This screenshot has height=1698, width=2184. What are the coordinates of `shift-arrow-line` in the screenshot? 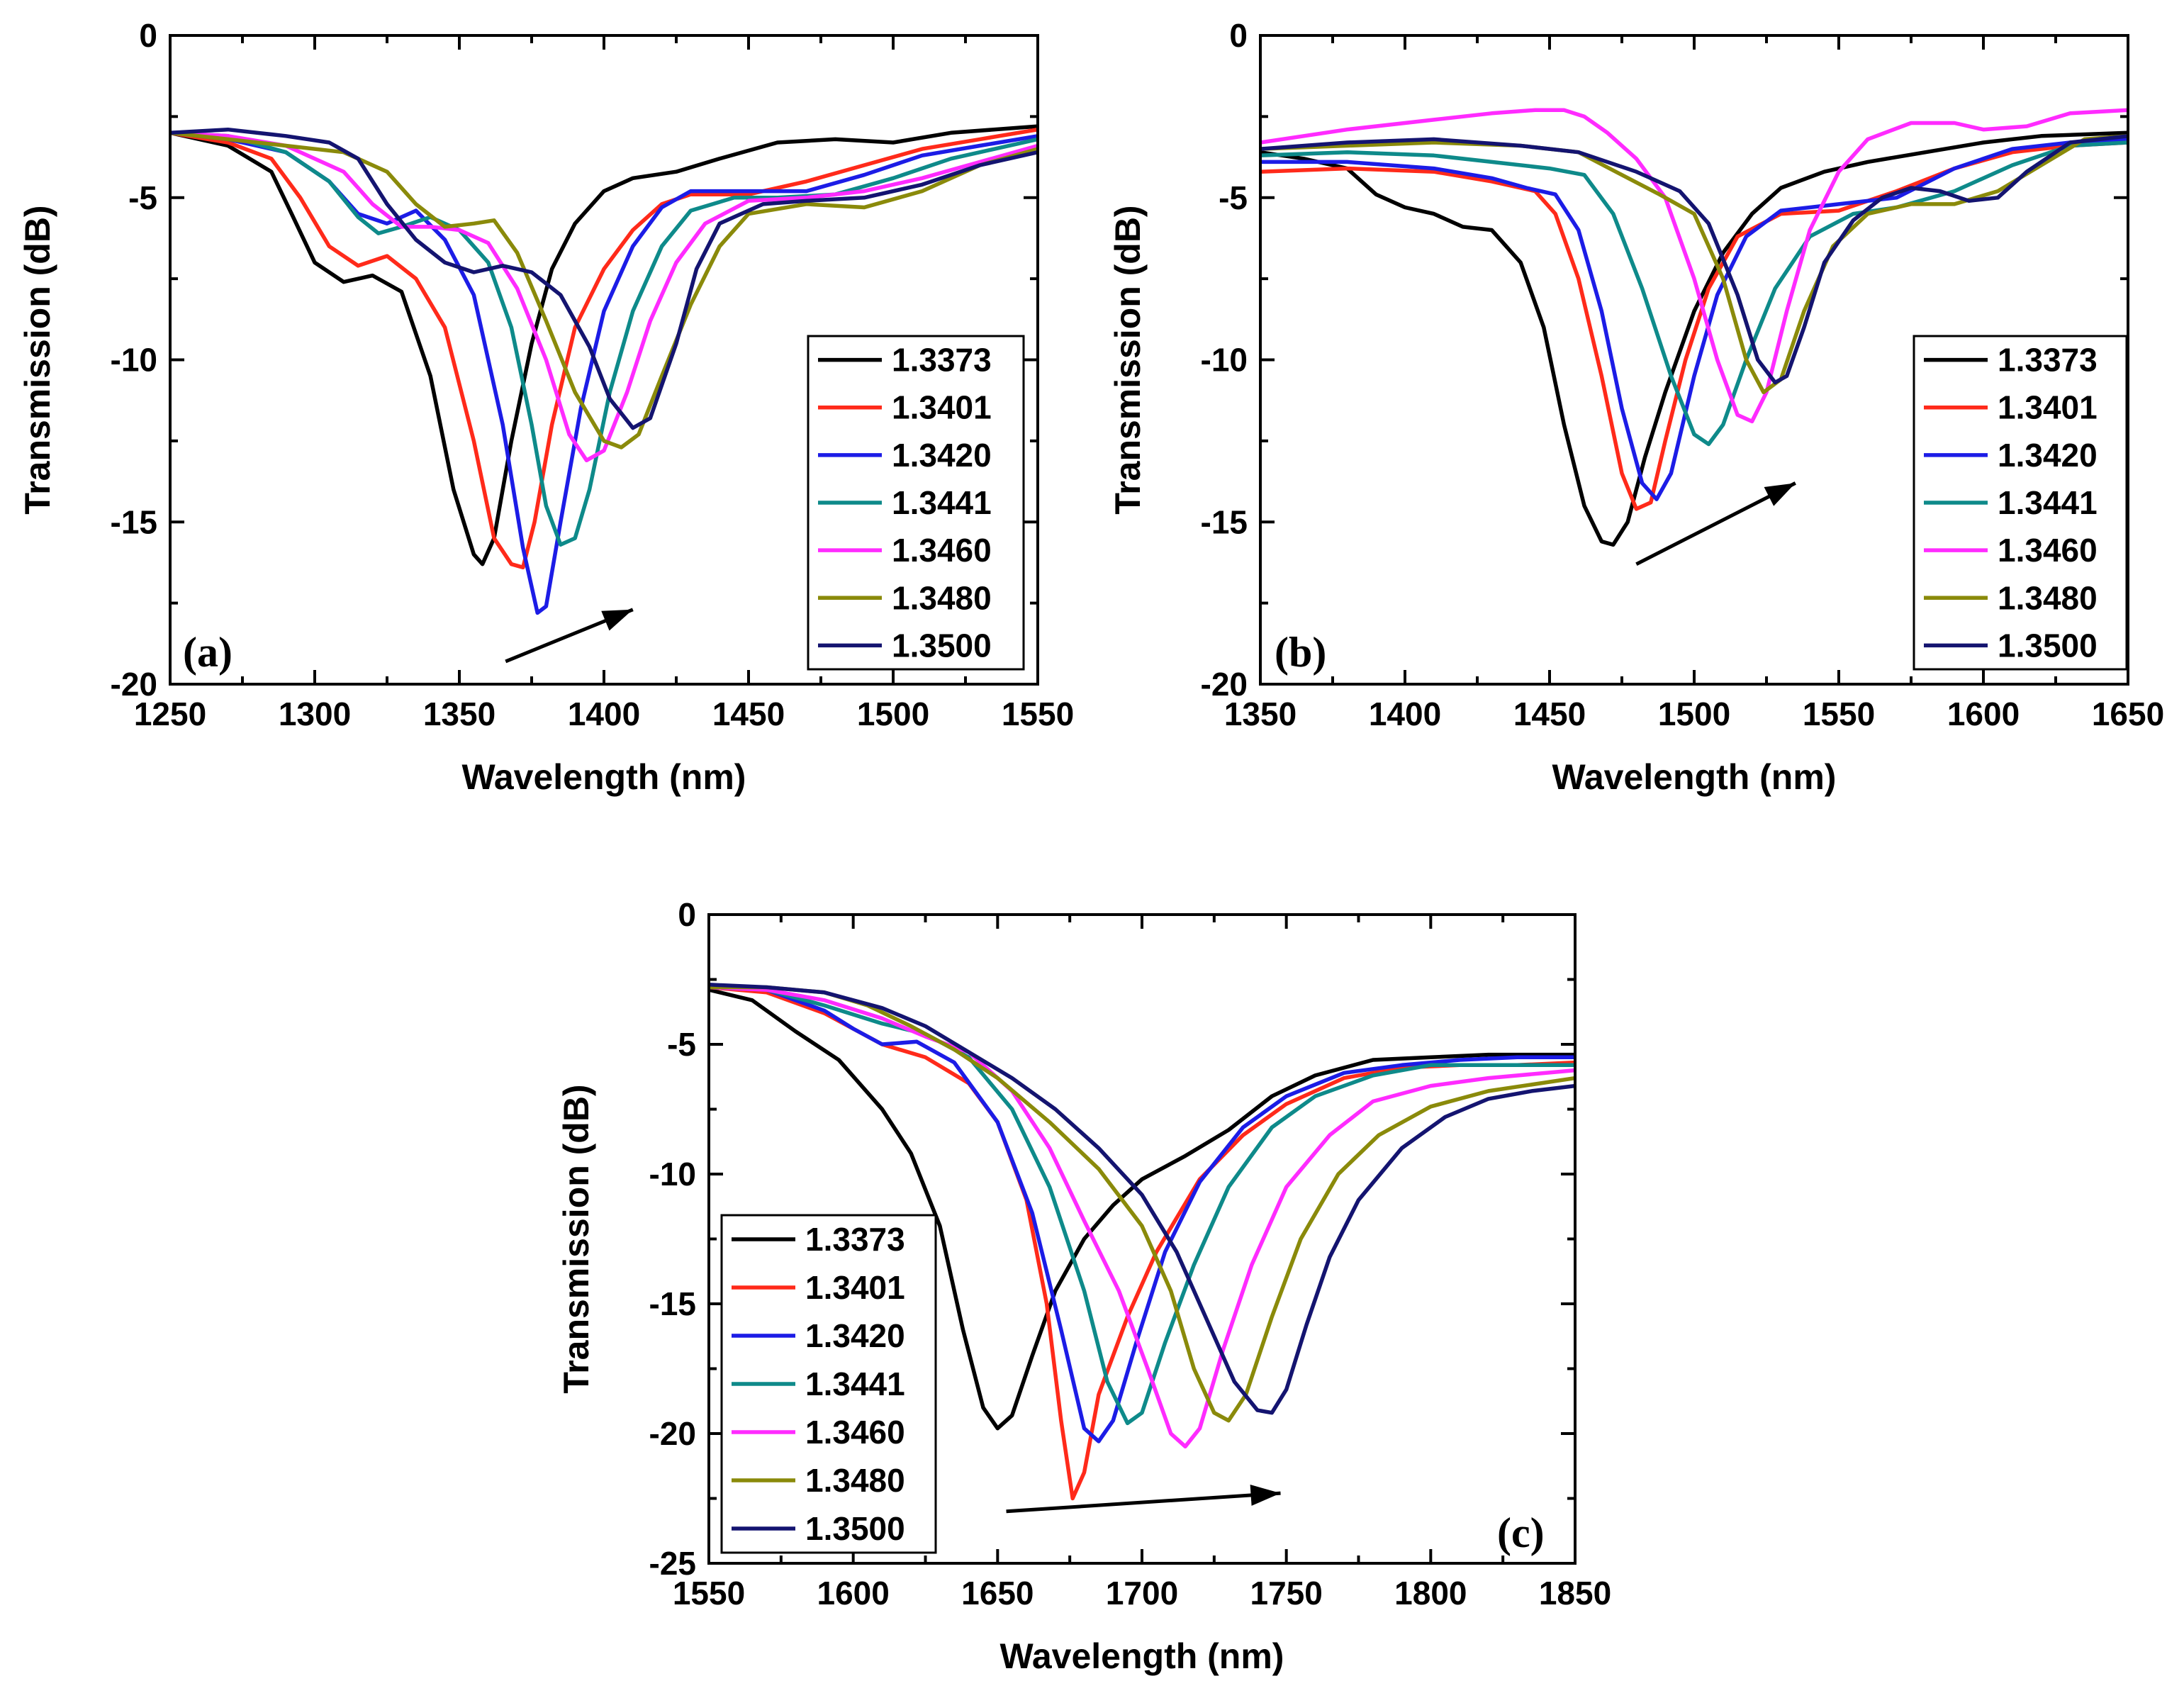 It's located at (1143, 1502).